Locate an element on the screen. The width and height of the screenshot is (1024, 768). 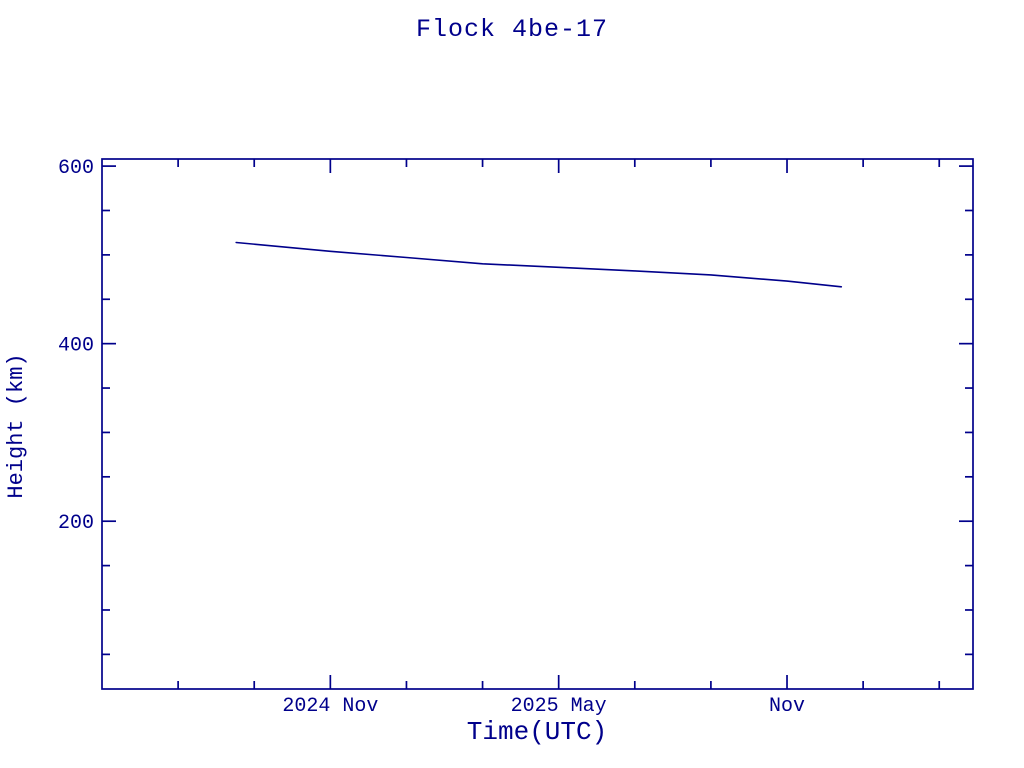
y-tick-label: 400 is located at coordinates (76, 346).